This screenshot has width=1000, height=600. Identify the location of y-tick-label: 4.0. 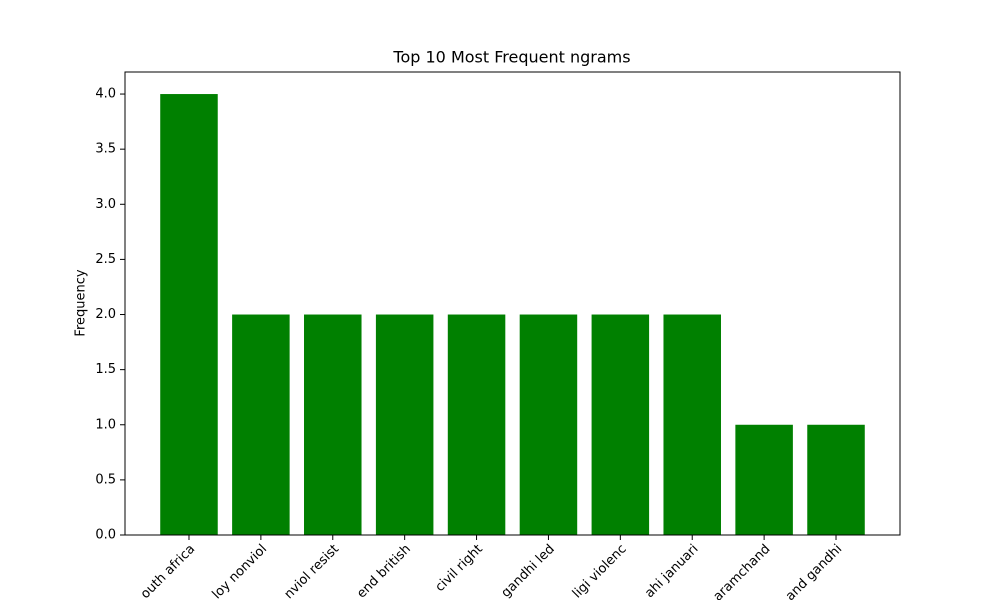
(105, 94).